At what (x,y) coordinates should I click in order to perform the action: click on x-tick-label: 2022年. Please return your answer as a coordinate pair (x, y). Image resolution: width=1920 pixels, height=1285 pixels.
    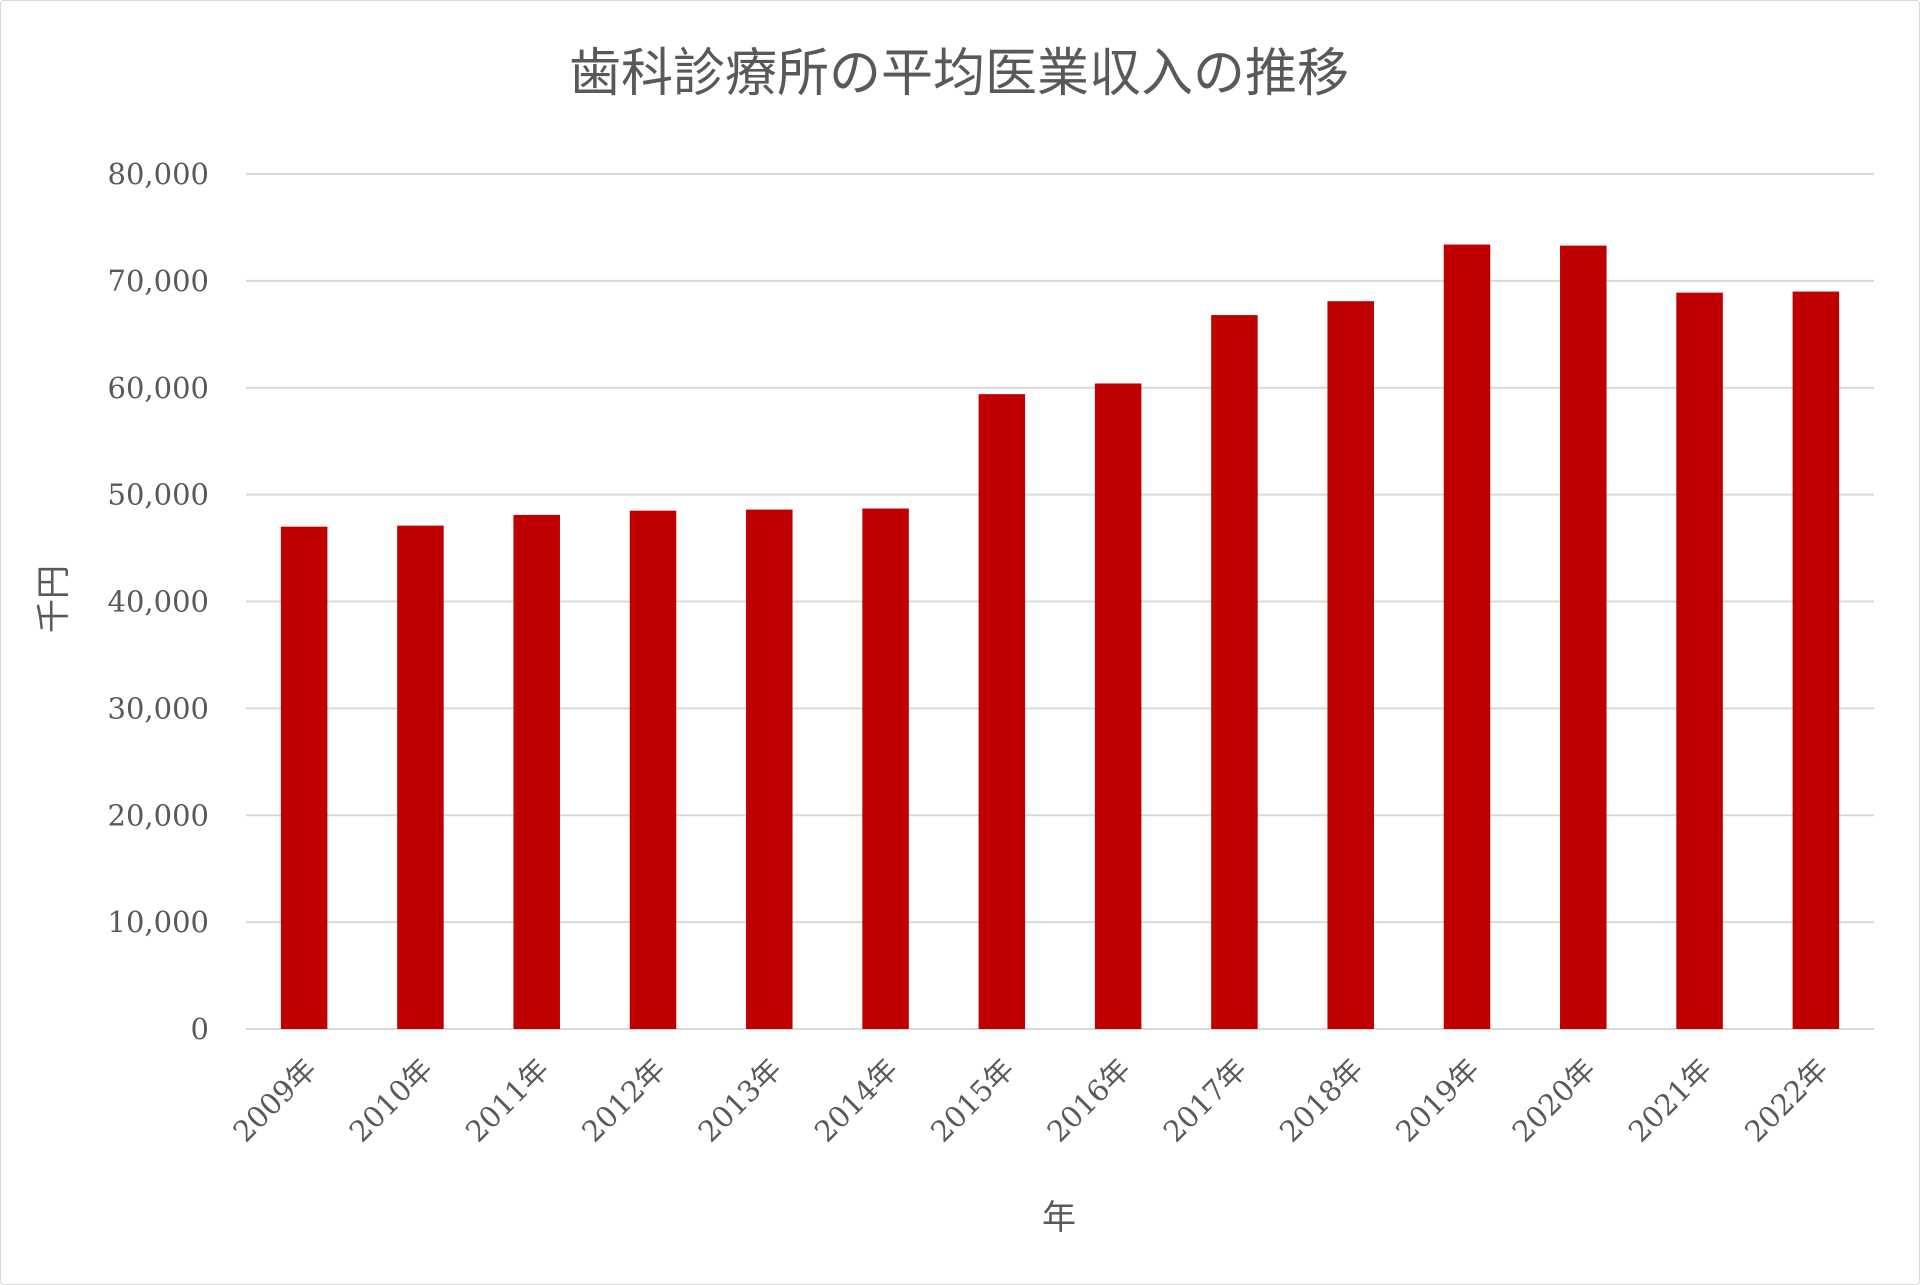
    Looking at the image, I should click on (1786, 1100).